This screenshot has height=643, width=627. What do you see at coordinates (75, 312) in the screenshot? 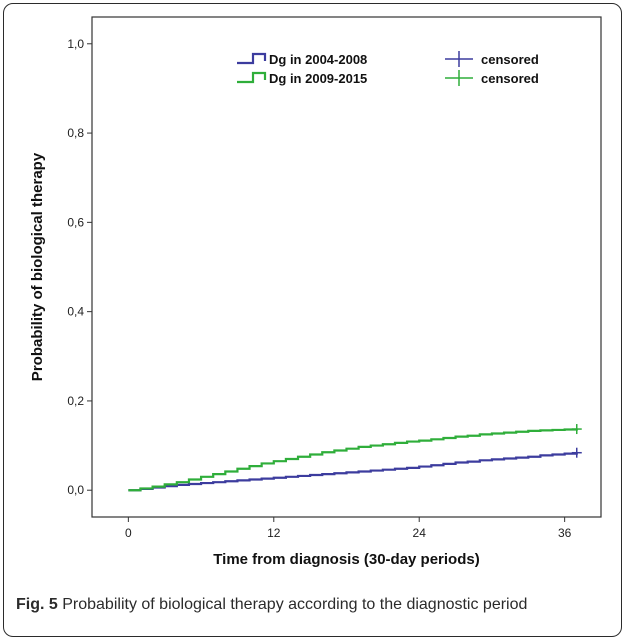
I see `y-tick-label: 0,4` at bounding box center [75, 312].